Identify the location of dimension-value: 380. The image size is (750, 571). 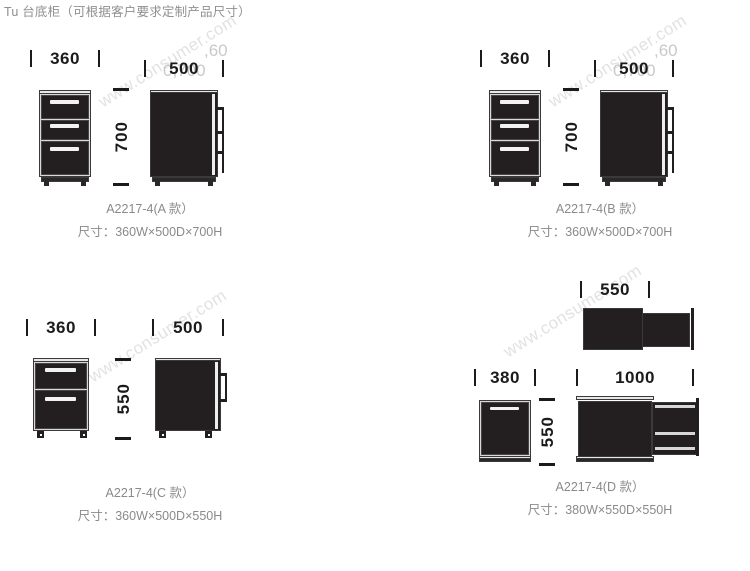
(505, 377).